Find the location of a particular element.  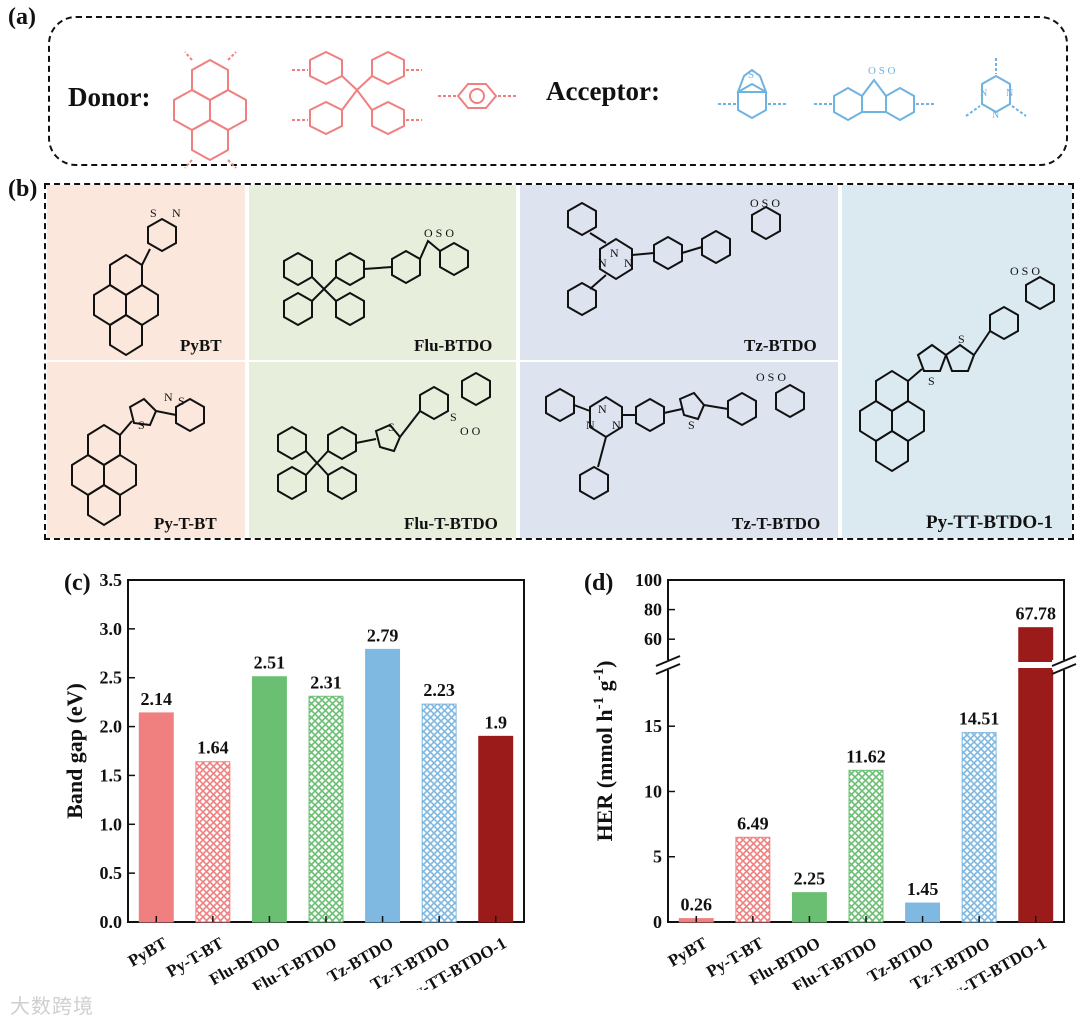

band-gap-data-label-py-tt-btdo-1: 1.9 is located at coordinates (495, 722).